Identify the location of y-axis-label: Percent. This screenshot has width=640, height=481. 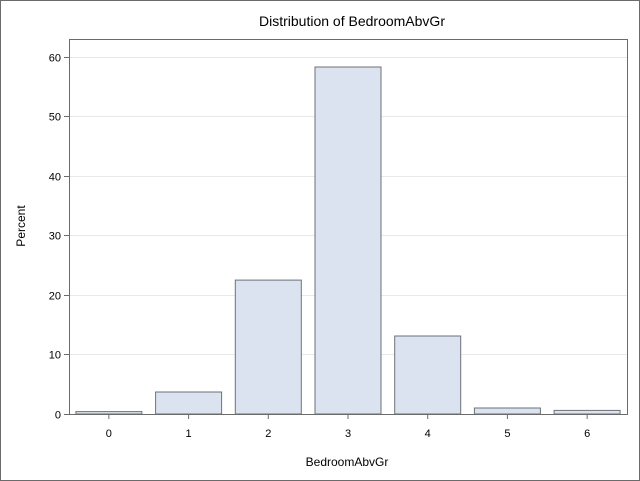
(21, 226).